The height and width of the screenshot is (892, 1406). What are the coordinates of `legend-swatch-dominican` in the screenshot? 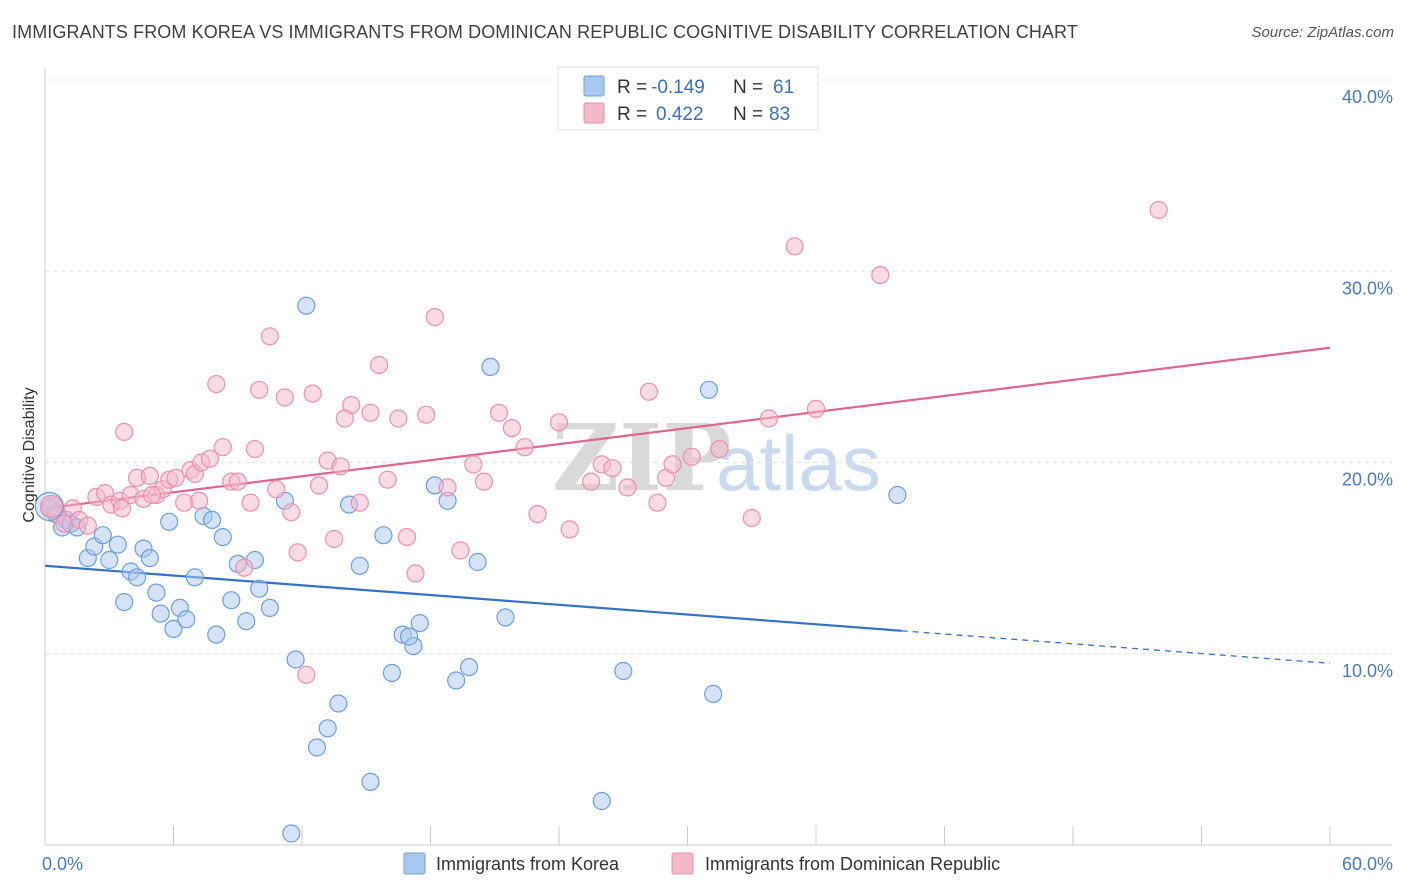 It's located at (594, 113).